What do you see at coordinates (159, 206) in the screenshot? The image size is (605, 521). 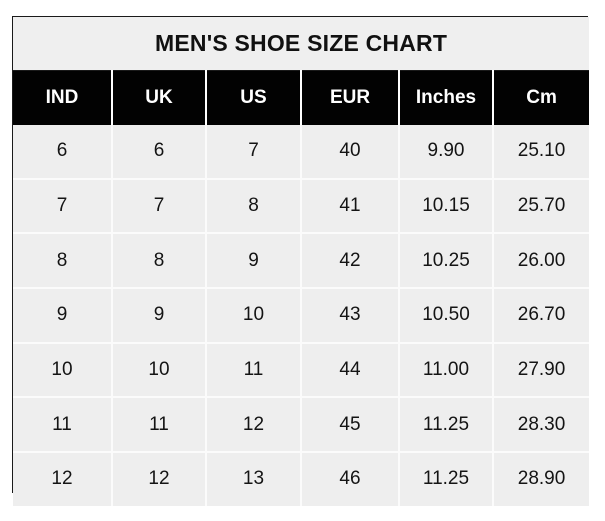 I see `cell-uk: 7` at bounding box center [159, 206].